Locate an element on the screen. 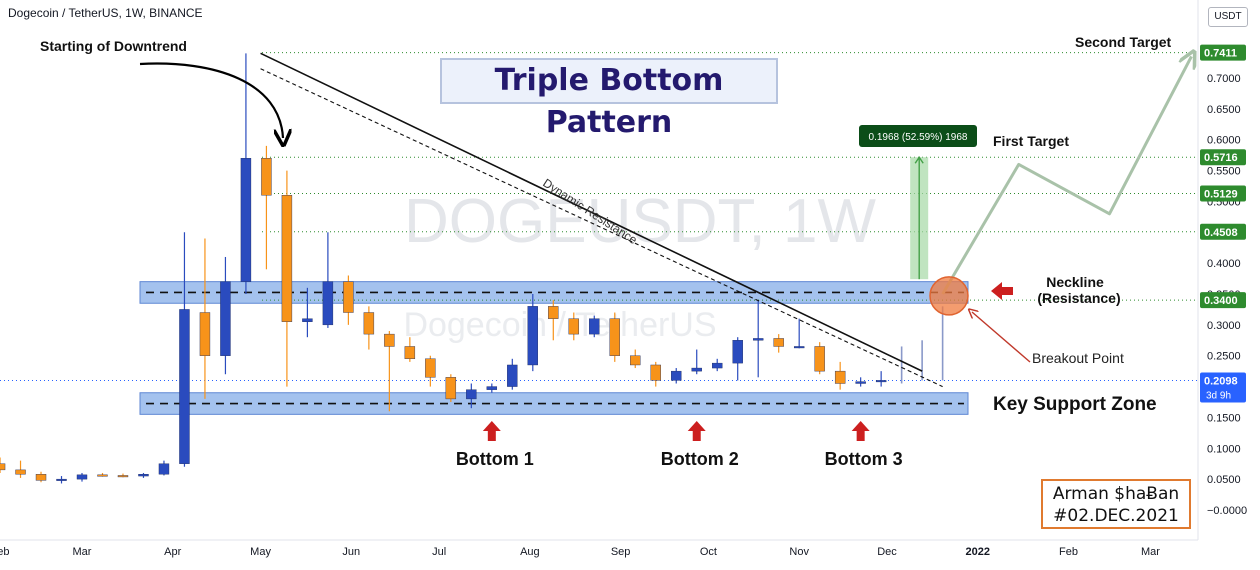  watermark-name: Dogecoin / TetherUS is located at coordinates (559, 325).